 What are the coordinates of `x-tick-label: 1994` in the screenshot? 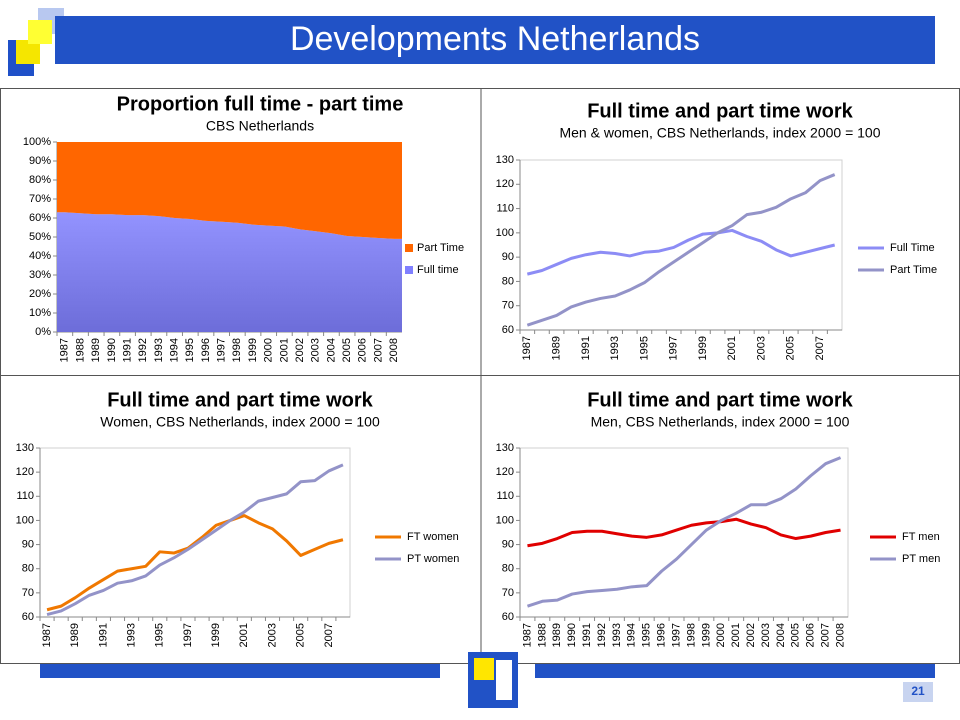 It's located at (632, 635).